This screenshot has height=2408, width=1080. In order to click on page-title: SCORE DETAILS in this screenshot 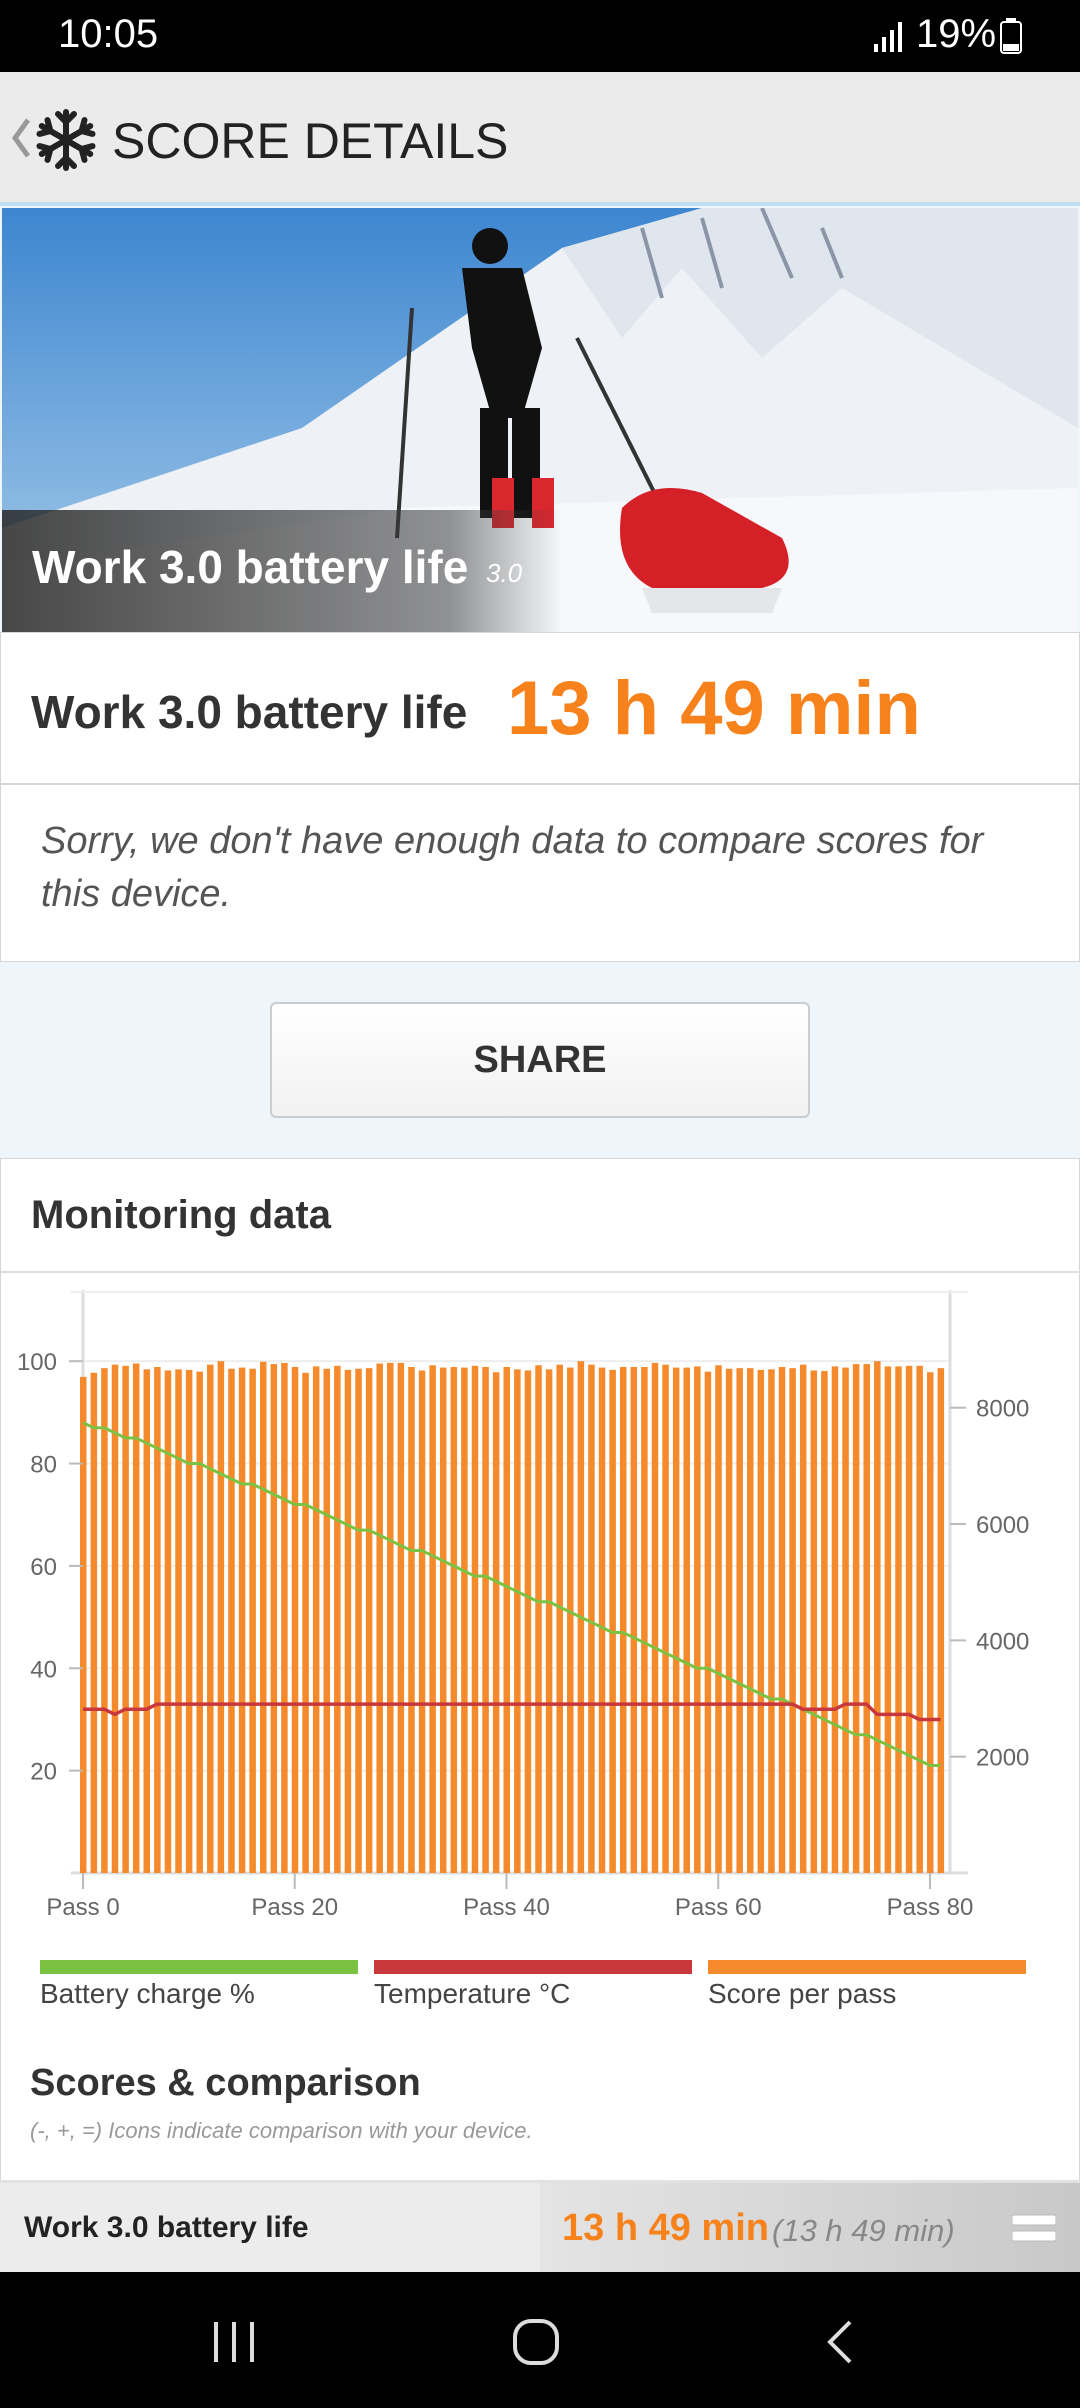, I will do `click(310, 141)`.